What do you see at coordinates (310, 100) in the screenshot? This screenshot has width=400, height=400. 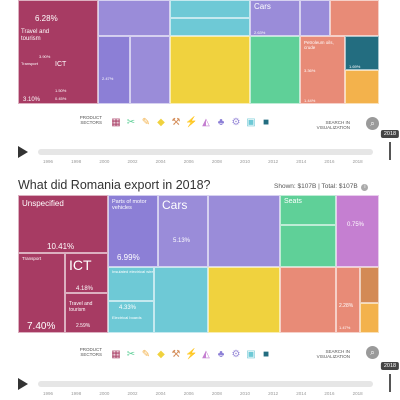 I see `tile-pct: 1.44%` at bounding box center [310, 100].